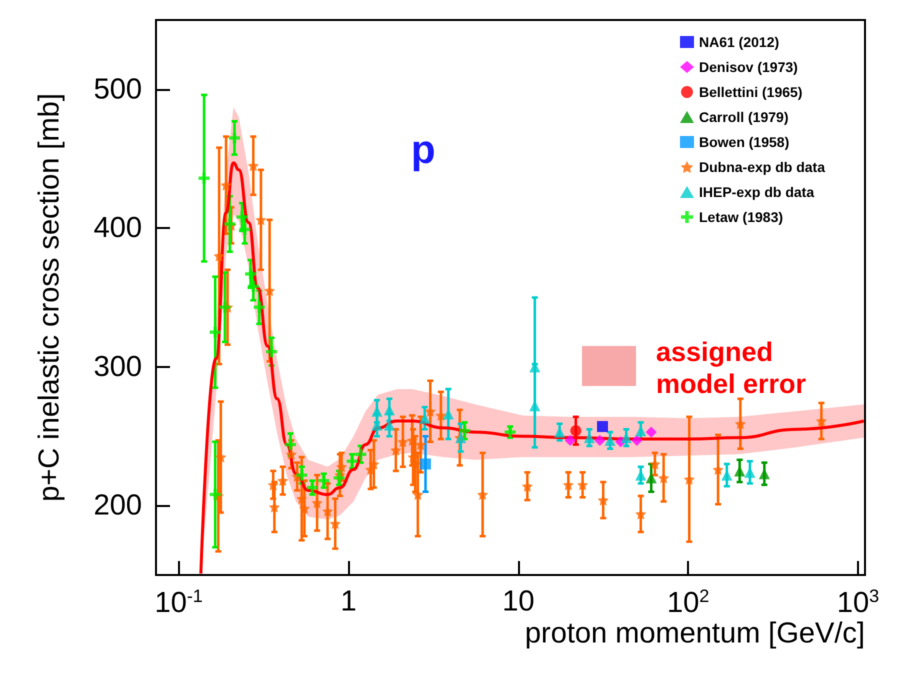 This screenshot has width=898, height=676. Describe the element at coordinates (348, 602) in the screenshot. I see `x-tick-label: 1` at that location.